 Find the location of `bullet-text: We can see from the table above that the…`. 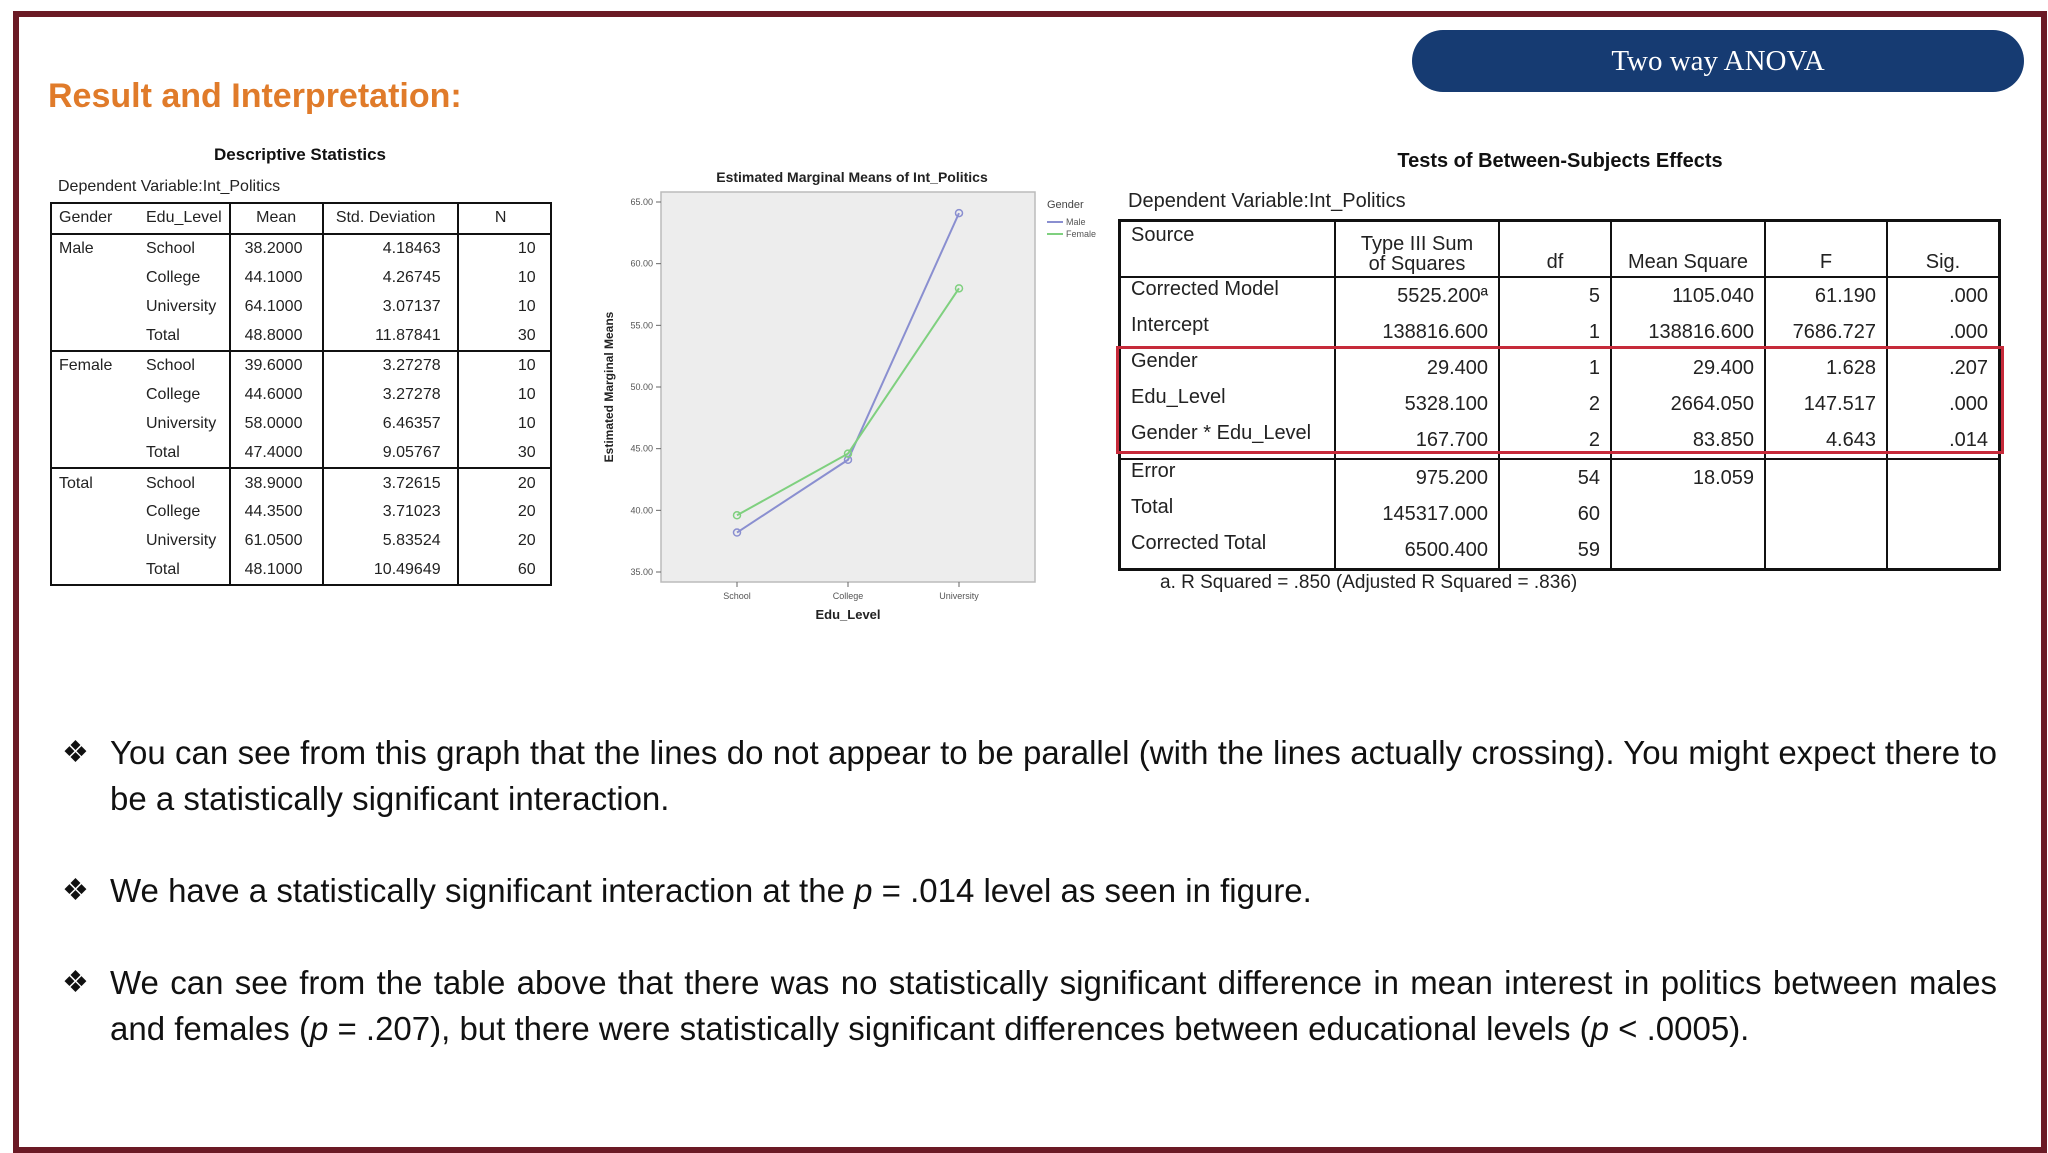

bullet-text: We can see from the table above that the… is located at coordinates (1053, 1005).